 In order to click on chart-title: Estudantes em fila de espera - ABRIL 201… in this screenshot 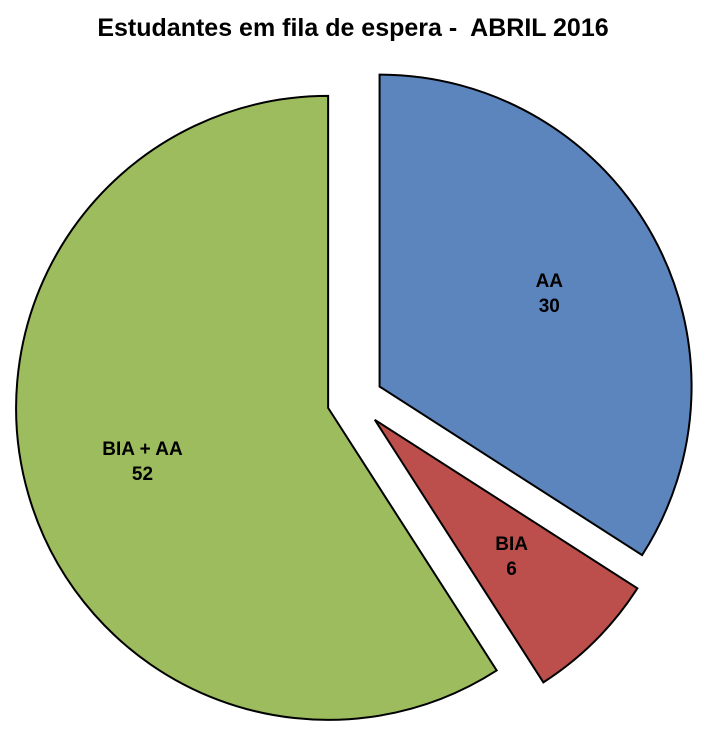, I will do `click(353, 28)`.